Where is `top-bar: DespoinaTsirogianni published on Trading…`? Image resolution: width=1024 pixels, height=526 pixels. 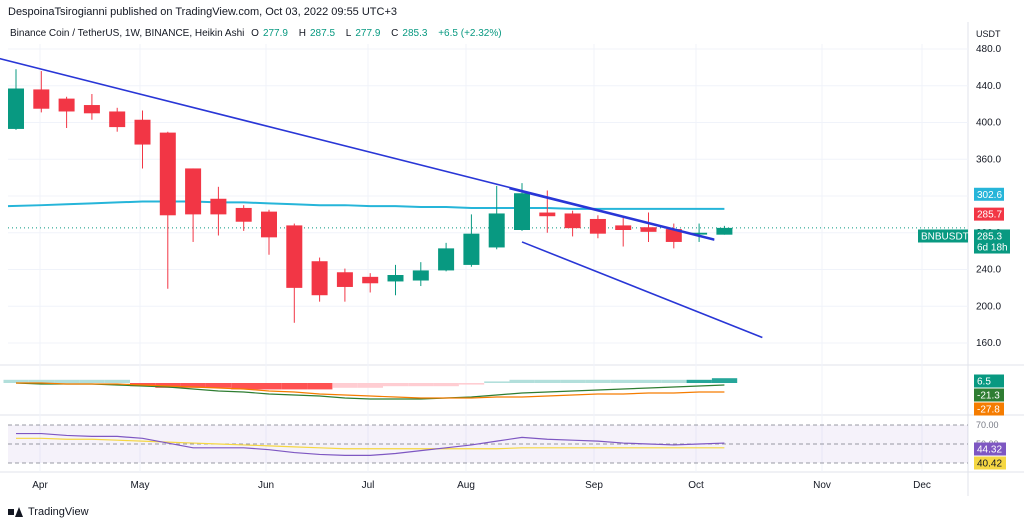
top-bar: DespoinaTsirogianni published on Trading… is located at coordinates (512, 12).